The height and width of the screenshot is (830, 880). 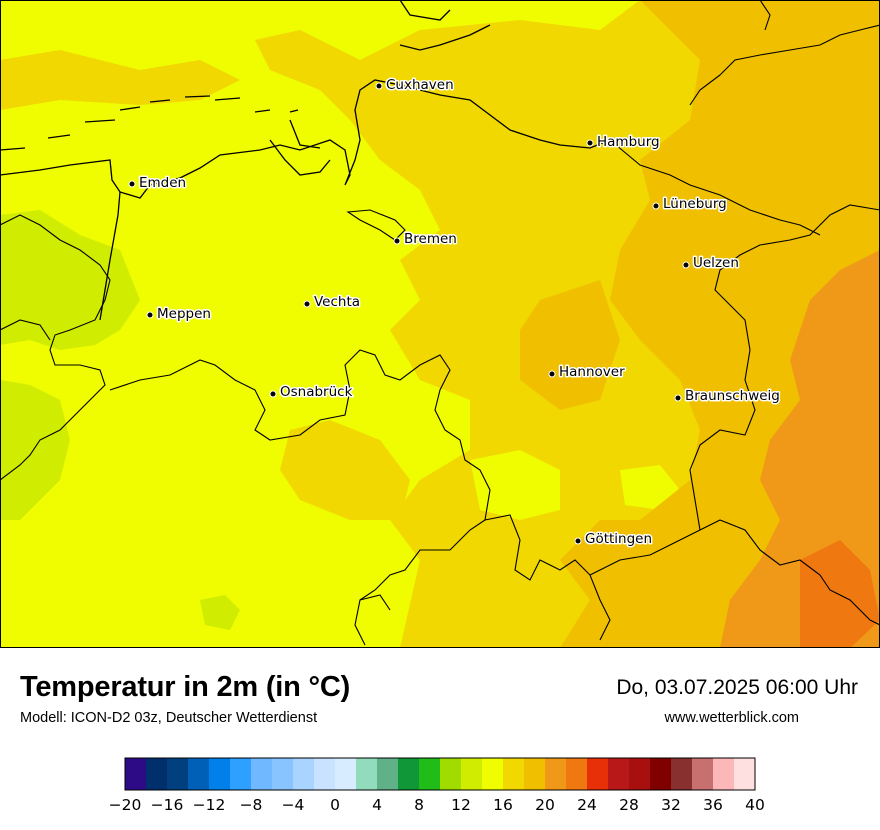 What do you see at coordinates (731, 718) in the screenshot?
I see `website-link: www.wetterblick.com` at bounding box center [731, 718].